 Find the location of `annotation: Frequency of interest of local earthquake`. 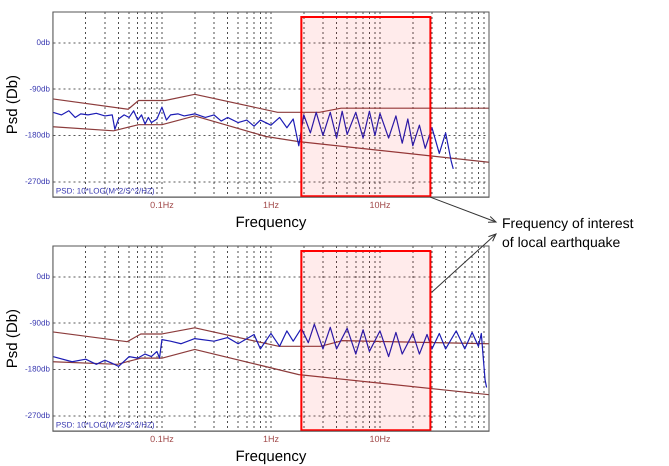

annotation: Frequency of interest of local earthquake is located at coordinates (568, 233).